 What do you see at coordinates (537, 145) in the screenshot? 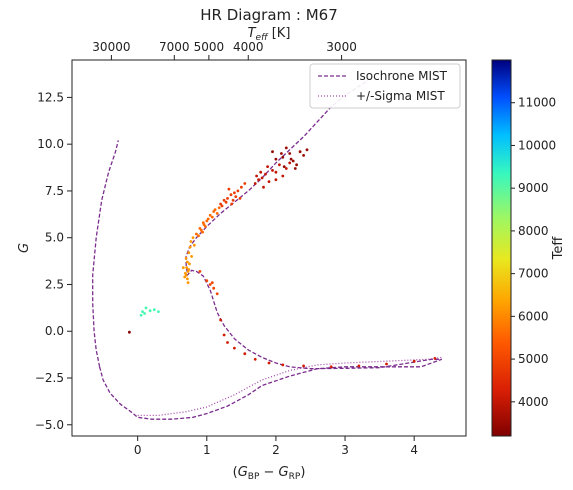
I see `colorbar-tick-label: 10000` at bounding box center [537, 145].